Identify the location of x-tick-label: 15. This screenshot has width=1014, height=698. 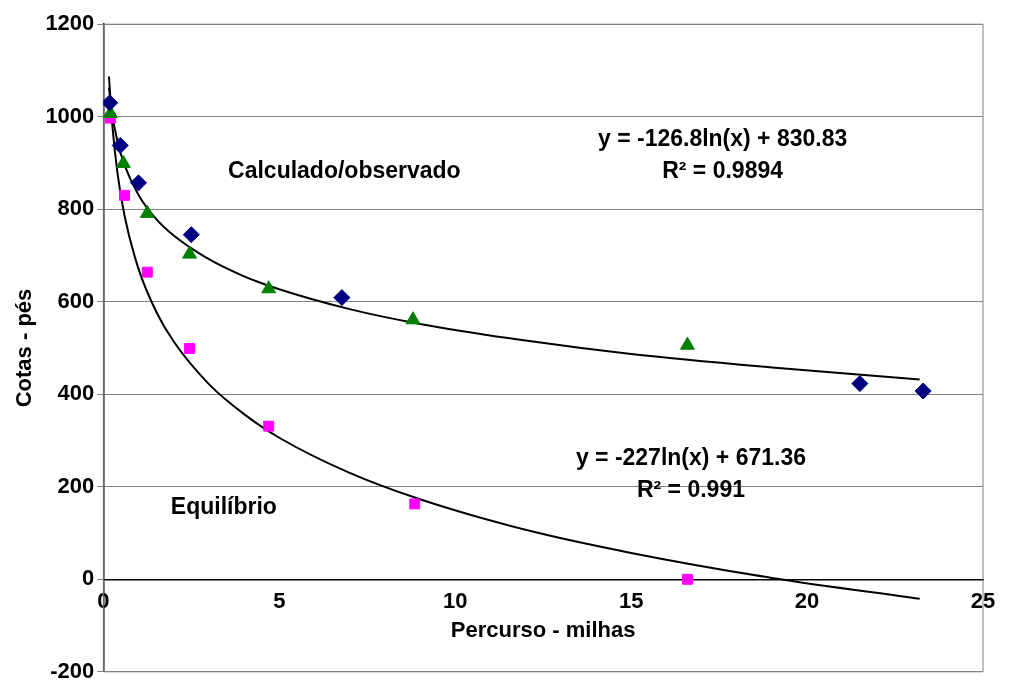
(631, 600).